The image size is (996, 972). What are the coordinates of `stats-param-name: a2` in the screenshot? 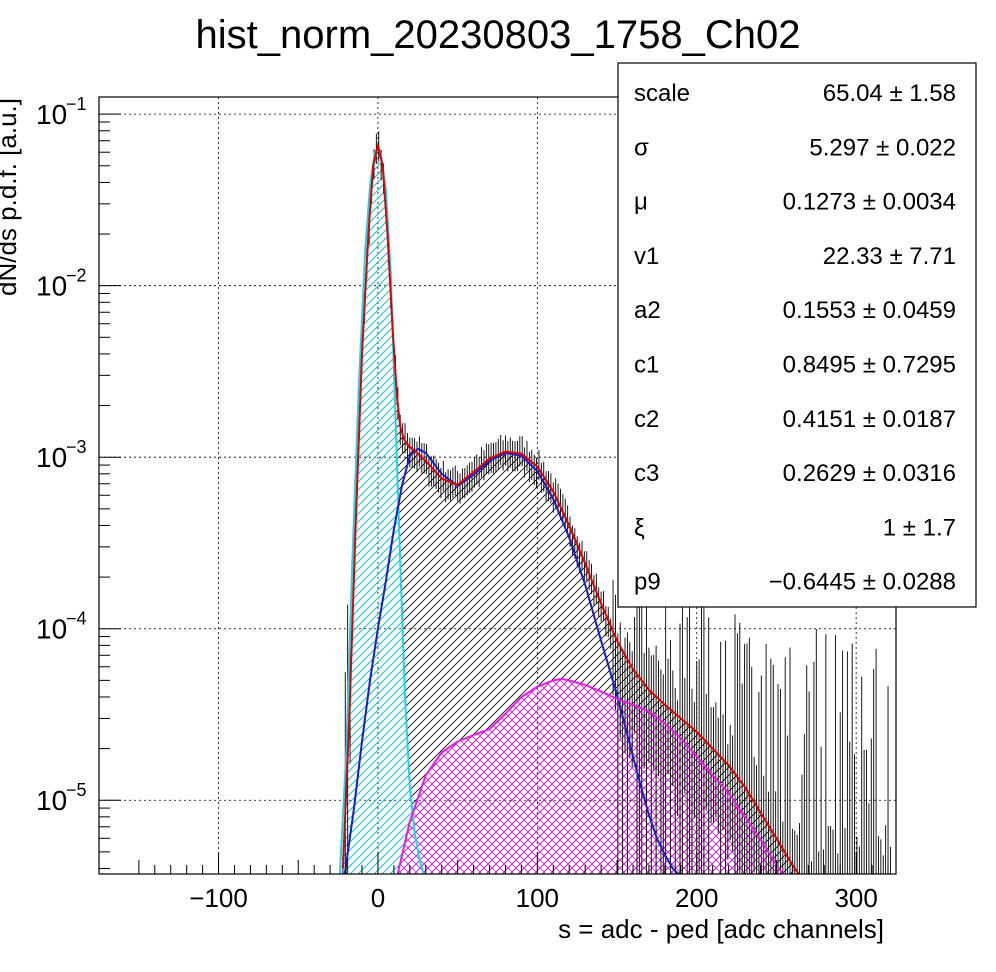 It's located at (647, 310).